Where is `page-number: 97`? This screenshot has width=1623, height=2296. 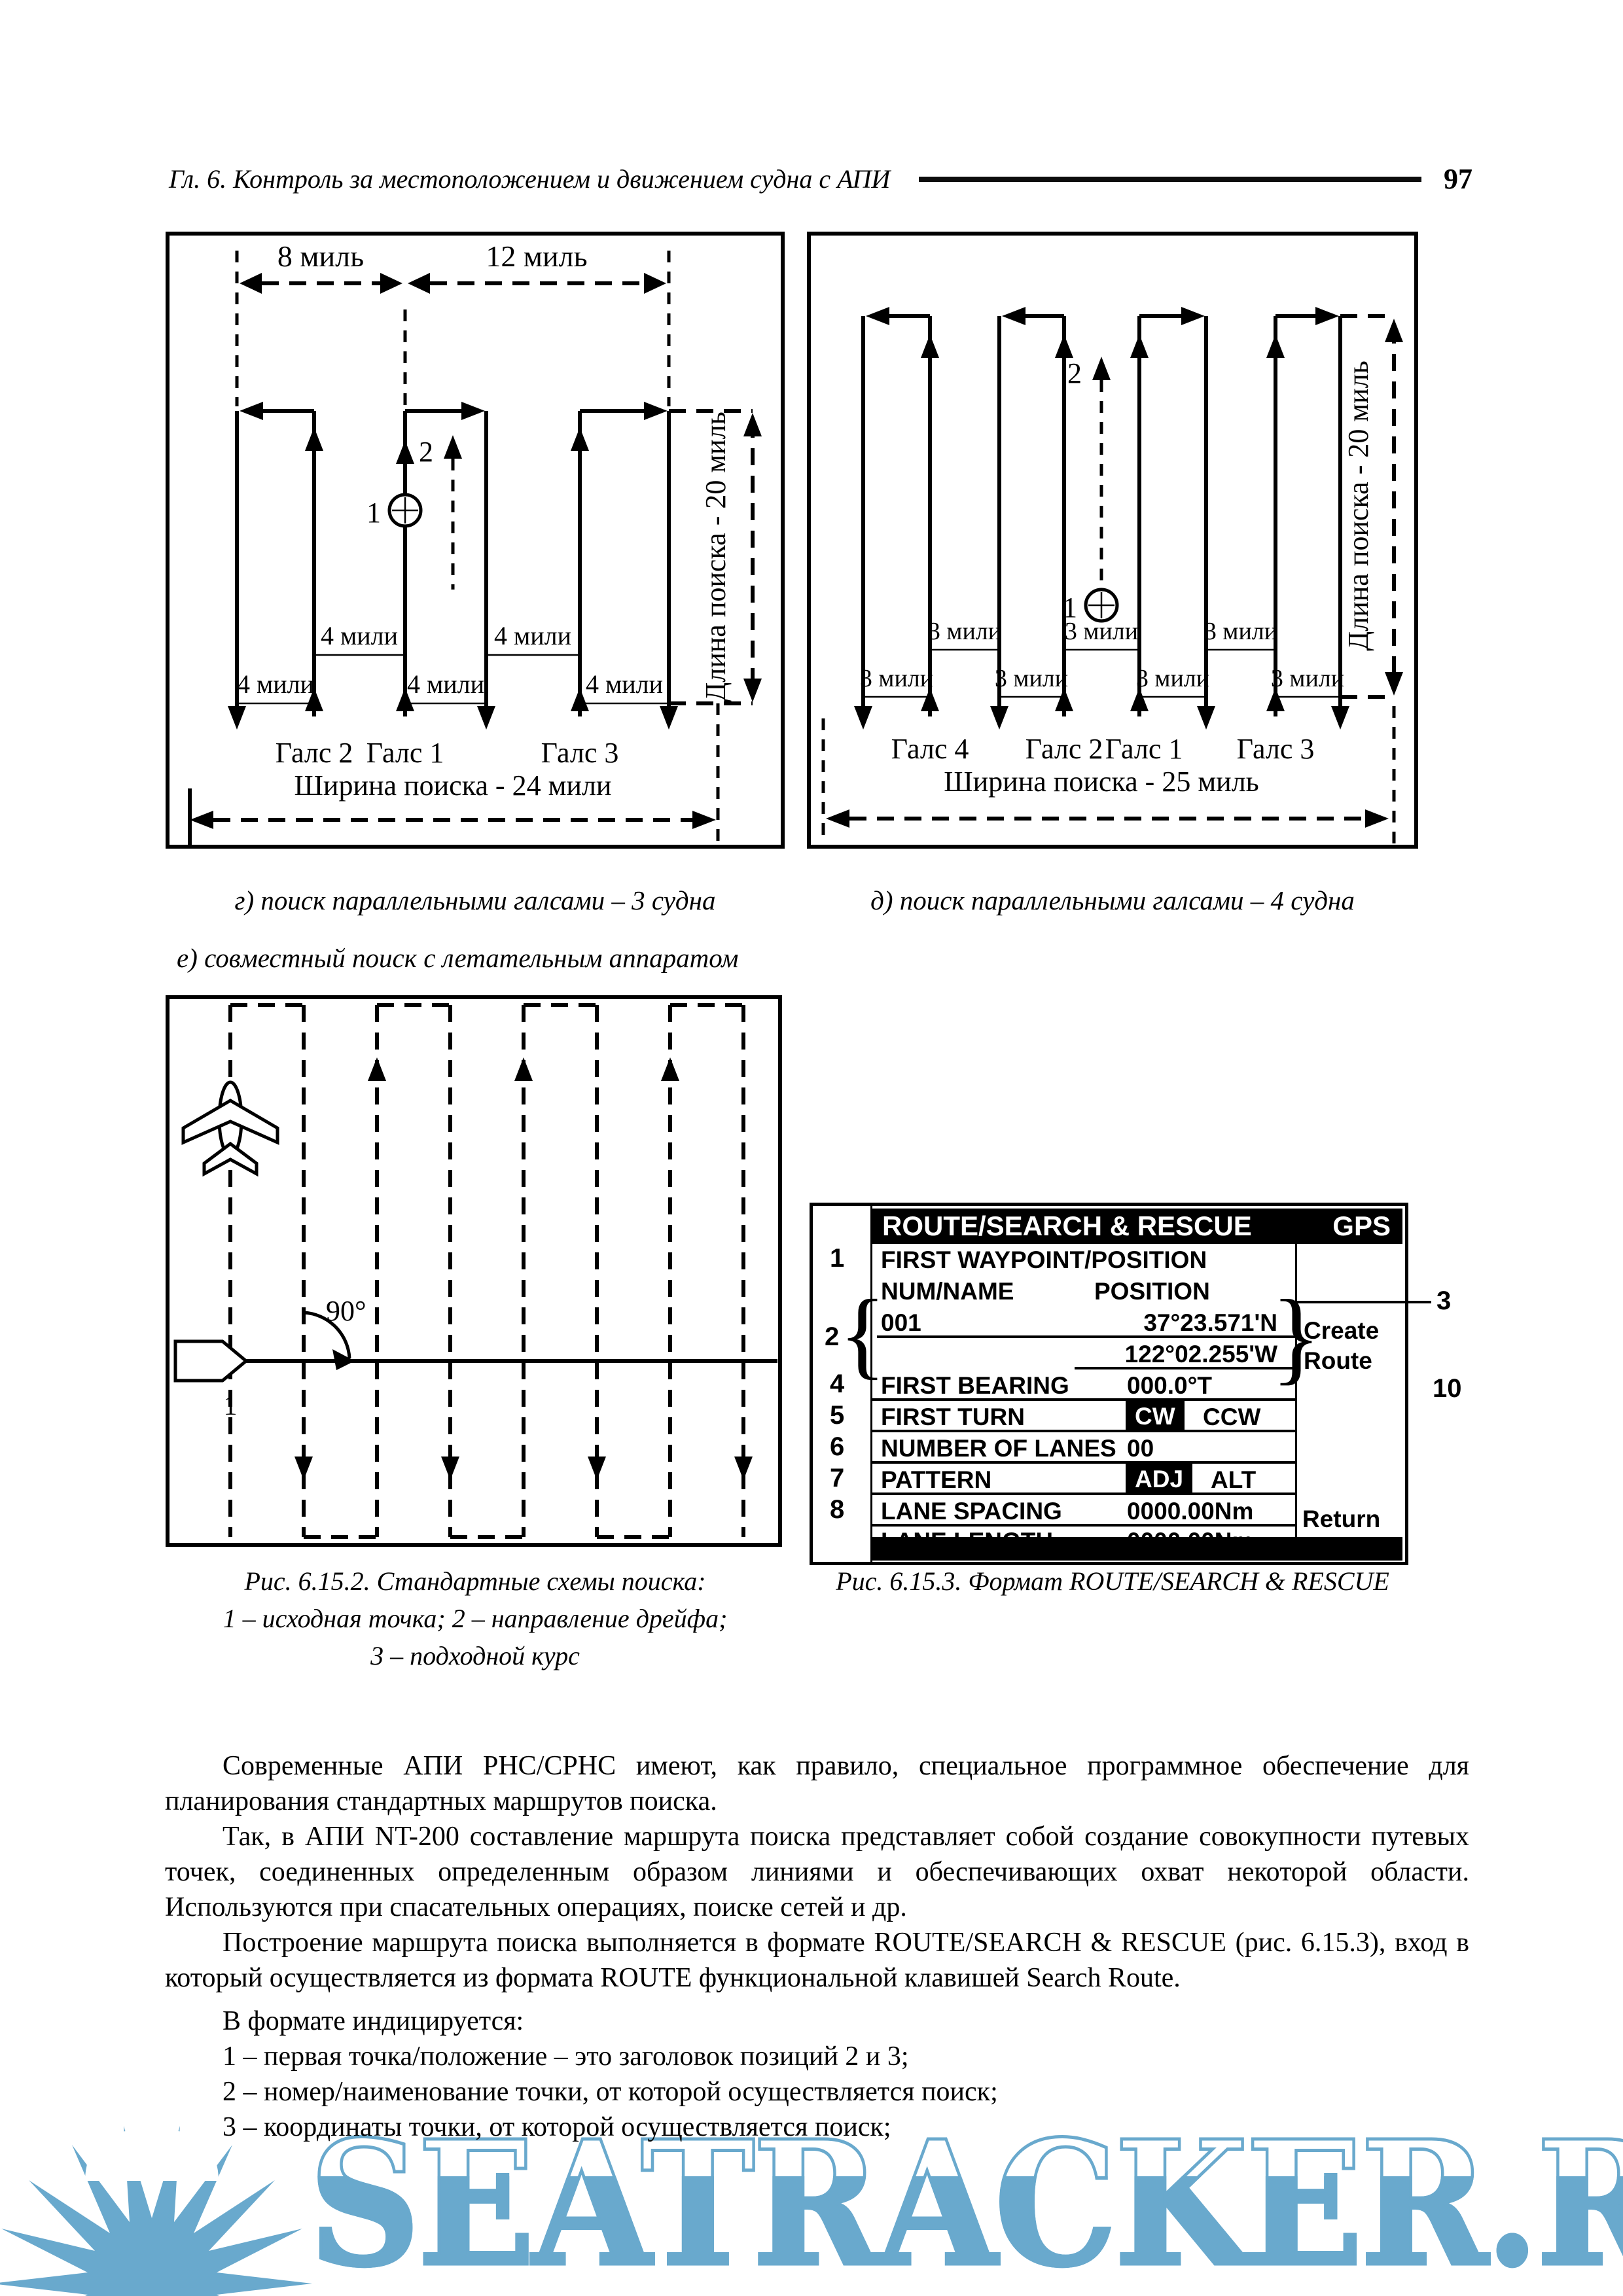 page-number: 97 is located at coordinates (1458, 179).